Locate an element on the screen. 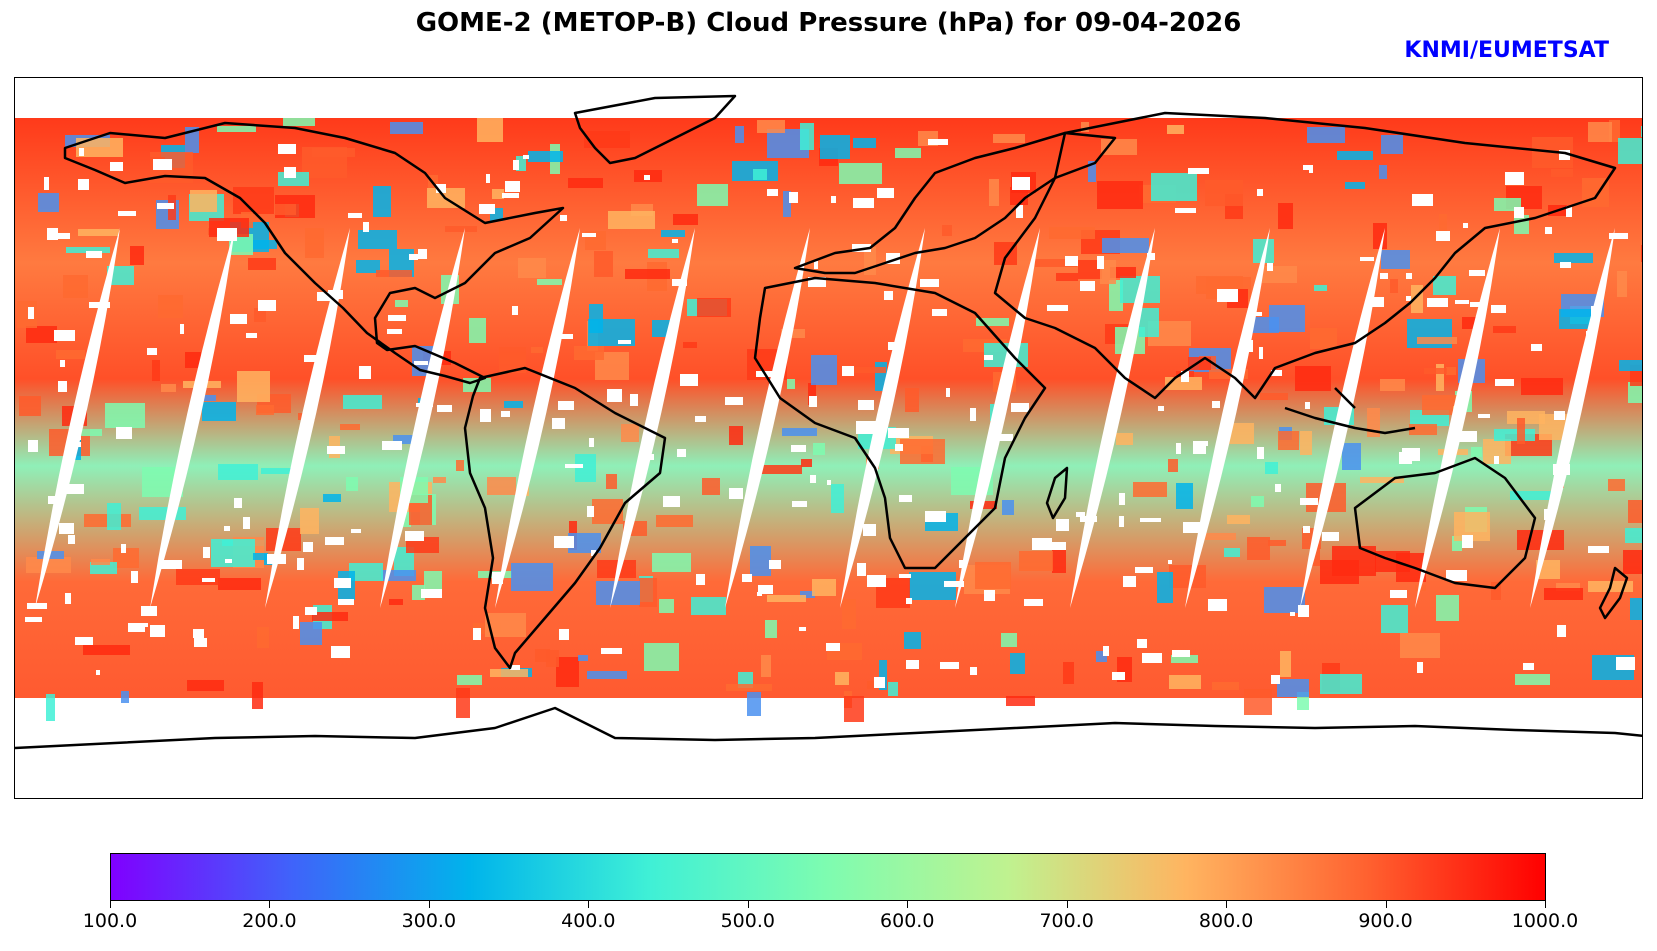 Image resolution: width=1657 pixels, height=951 pixels. colorbar-tick-label: 800.0 is located at coordinates (1226, 921).